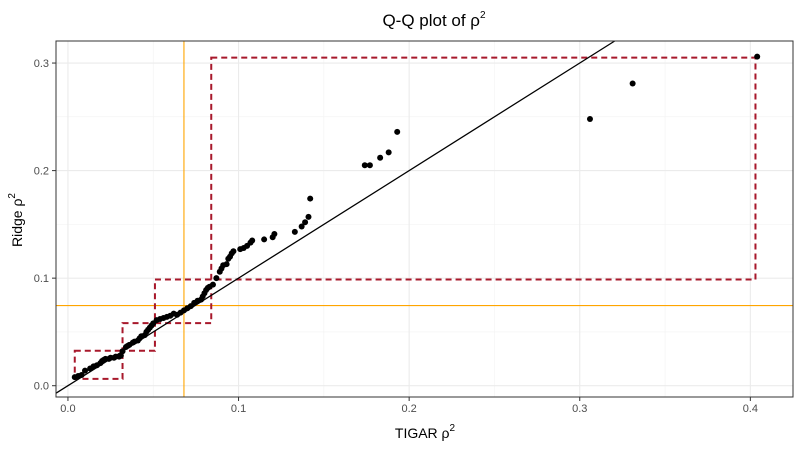  Describe the element at coordinates (238, 409) in the screenshot. I see `x-tick-label: 0.1` at that location.